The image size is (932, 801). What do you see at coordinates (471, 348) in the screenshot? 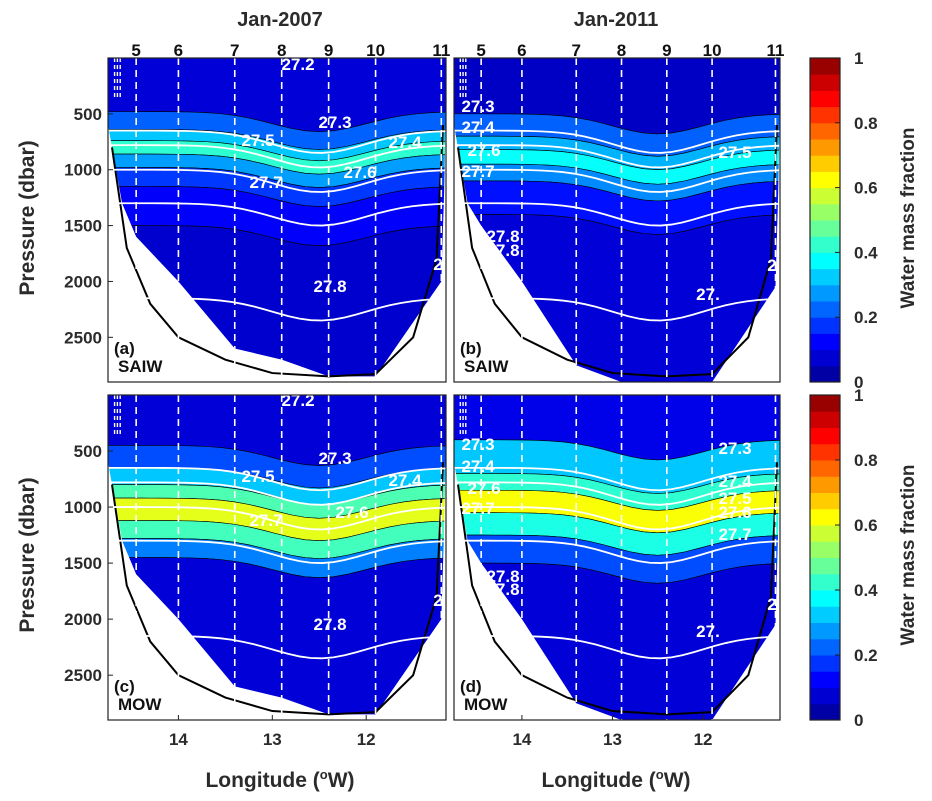
I see `panel-letter: (b)` at bounding box center [471, 348].